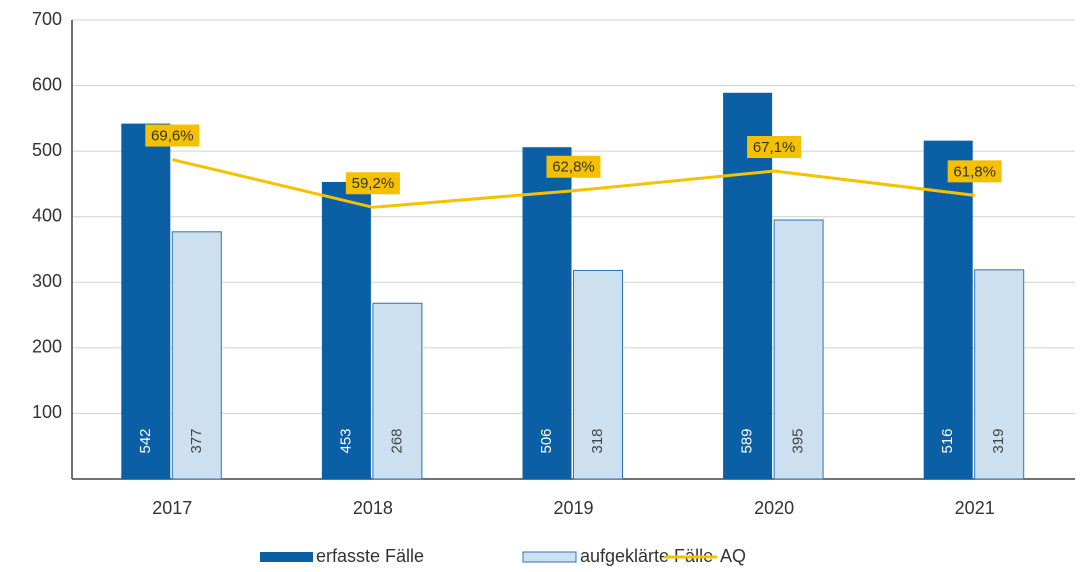 The image size is (1081, 572). What do you see at coordinates (998, 440) in the screenshot?
I see `bar-value-label: 319` at bounding box center [998, 440].